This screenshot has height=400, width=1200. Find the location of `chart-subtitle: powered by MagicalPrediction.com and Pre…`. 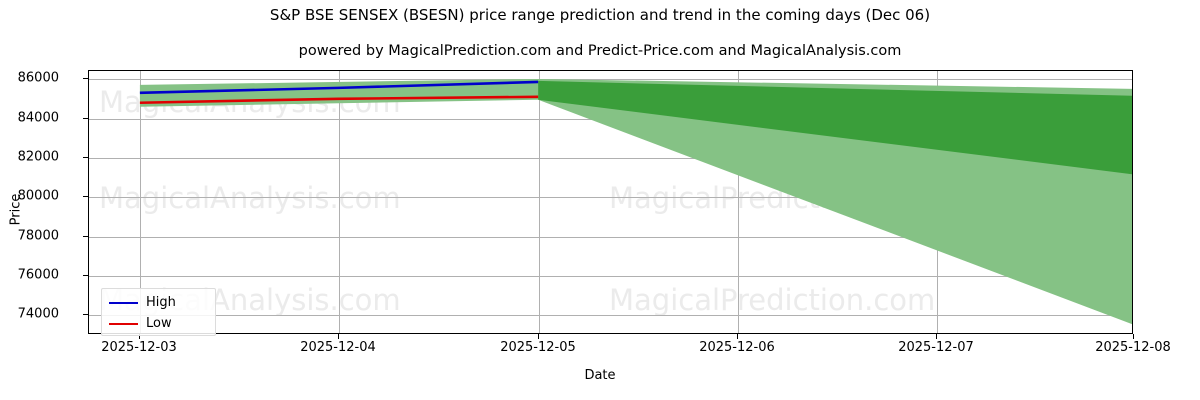

chart-subtitle: powered by MagicalPrediction.com and Pre… is located at coordinates (600, 51).